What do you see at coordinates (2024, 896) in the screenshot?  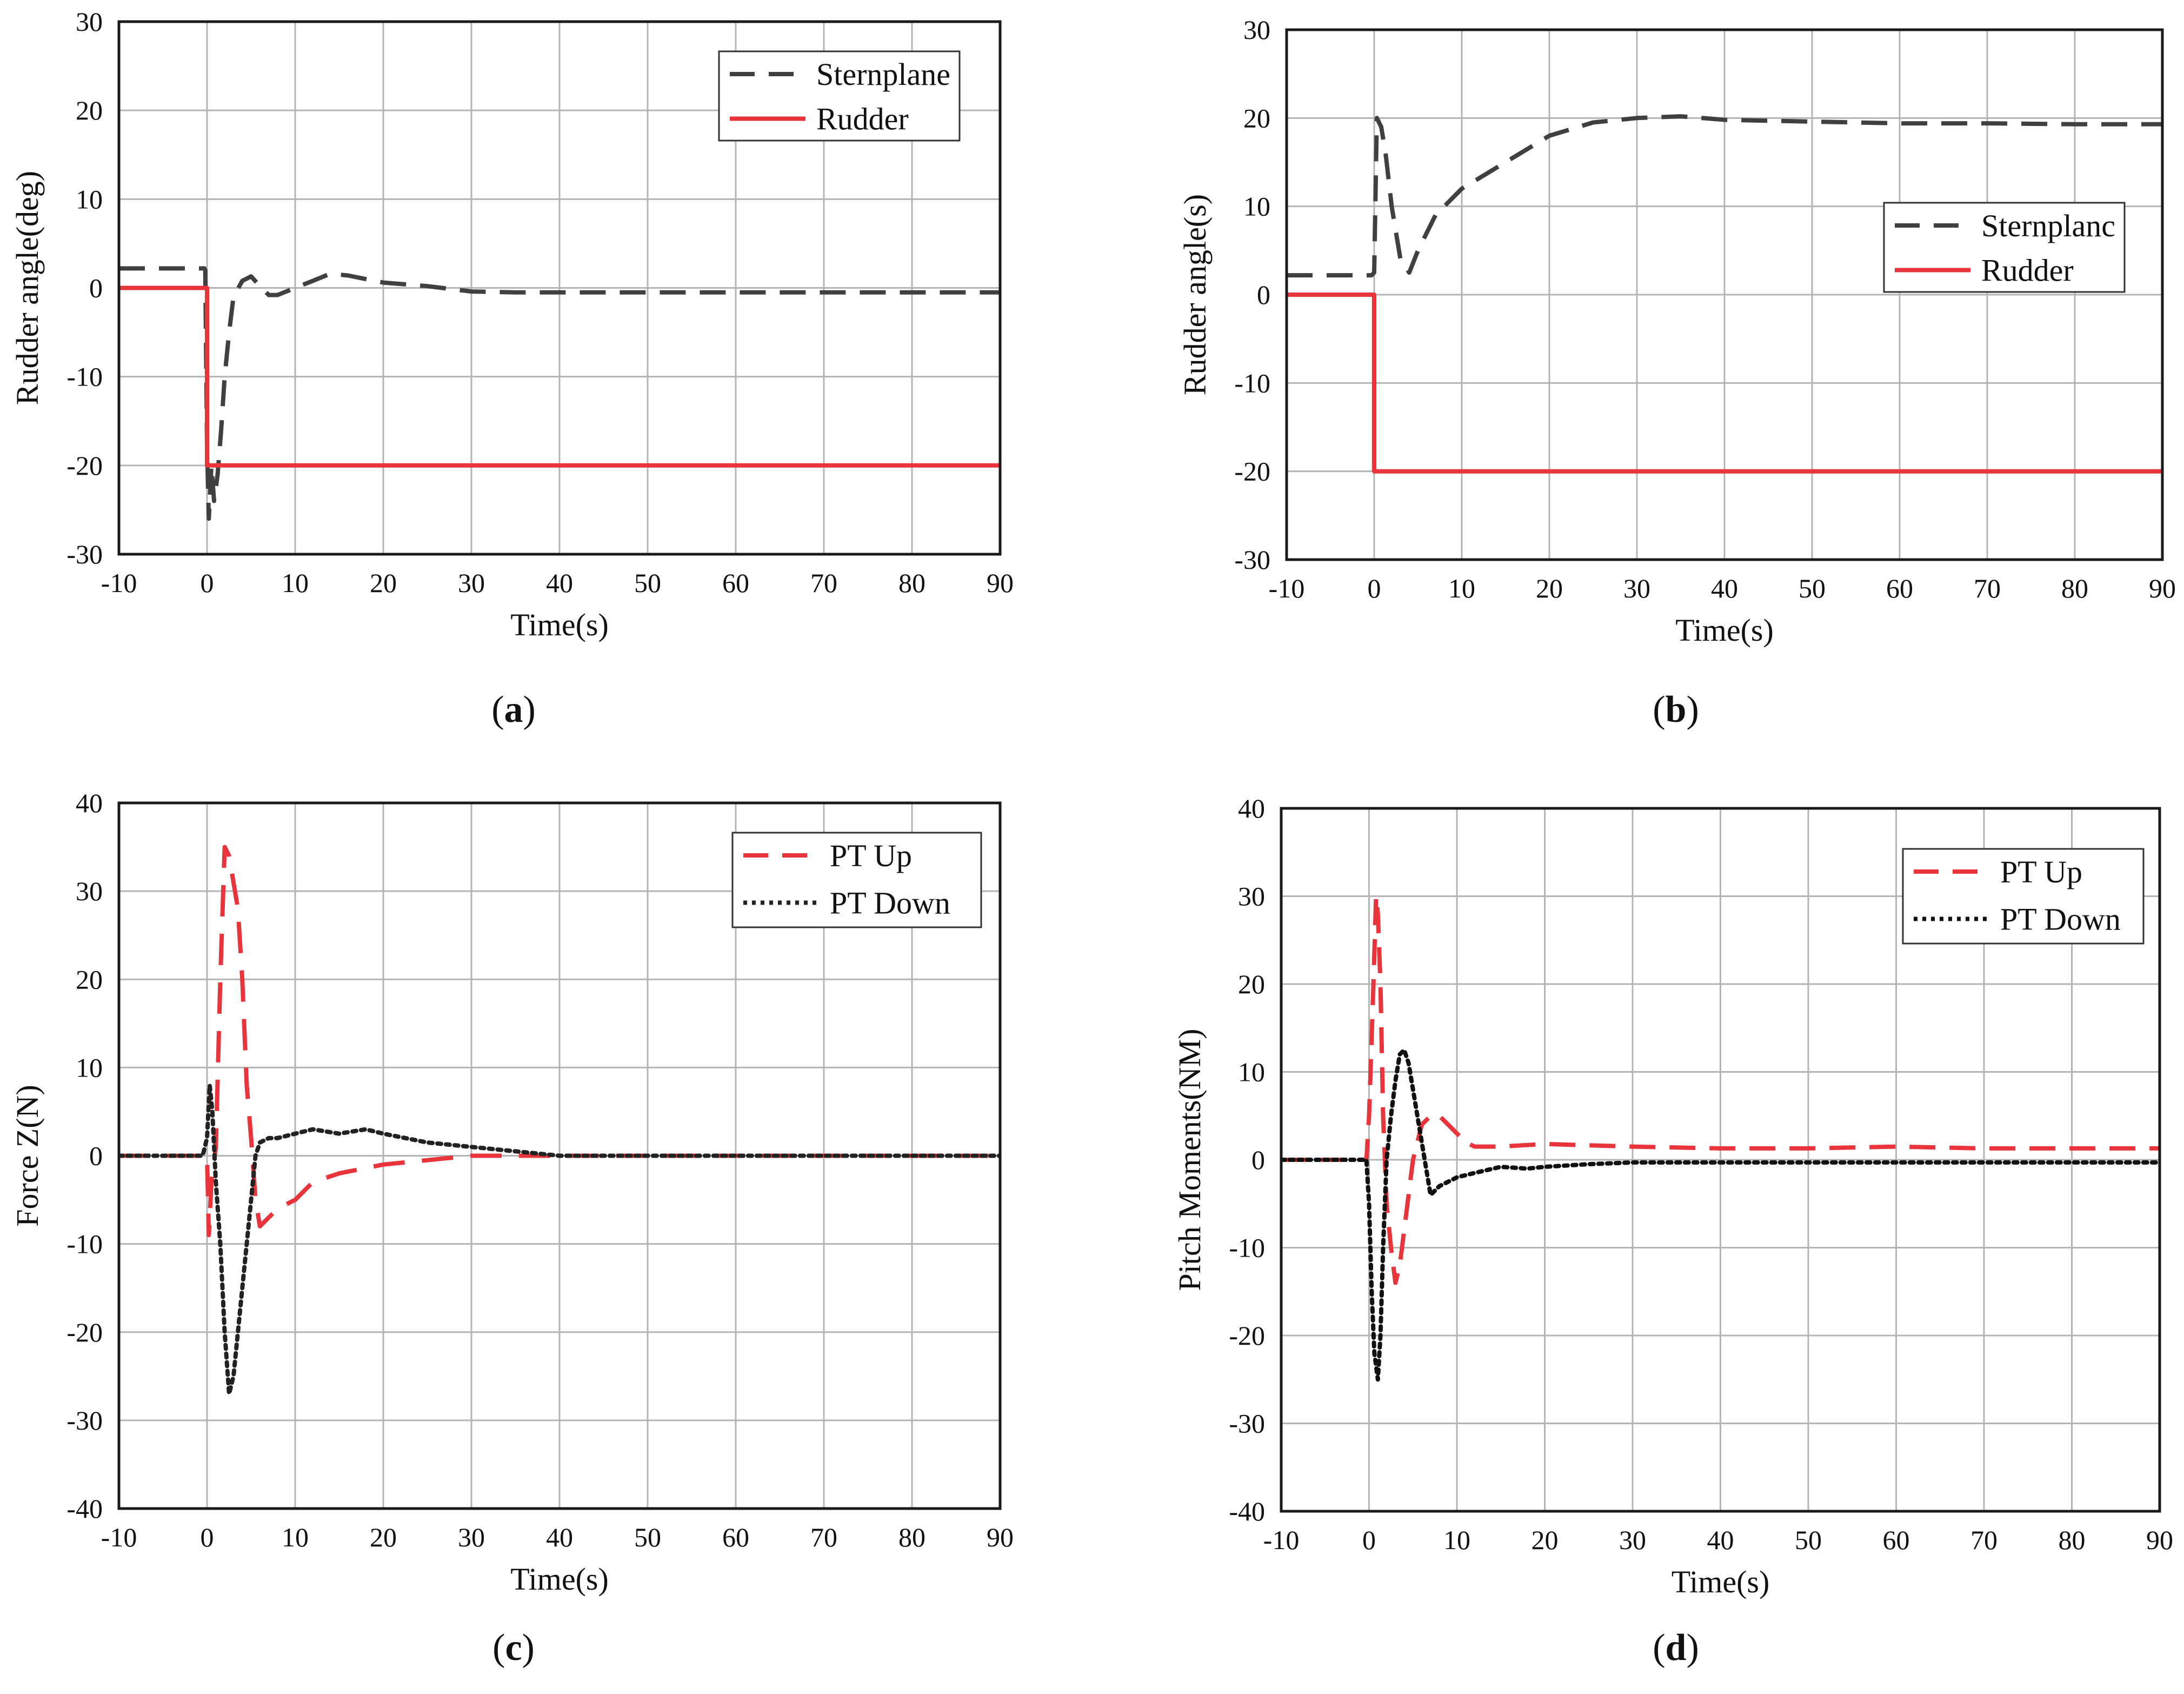 I see `legend: PT Up PT Down` at bounding box center [2024, 896].